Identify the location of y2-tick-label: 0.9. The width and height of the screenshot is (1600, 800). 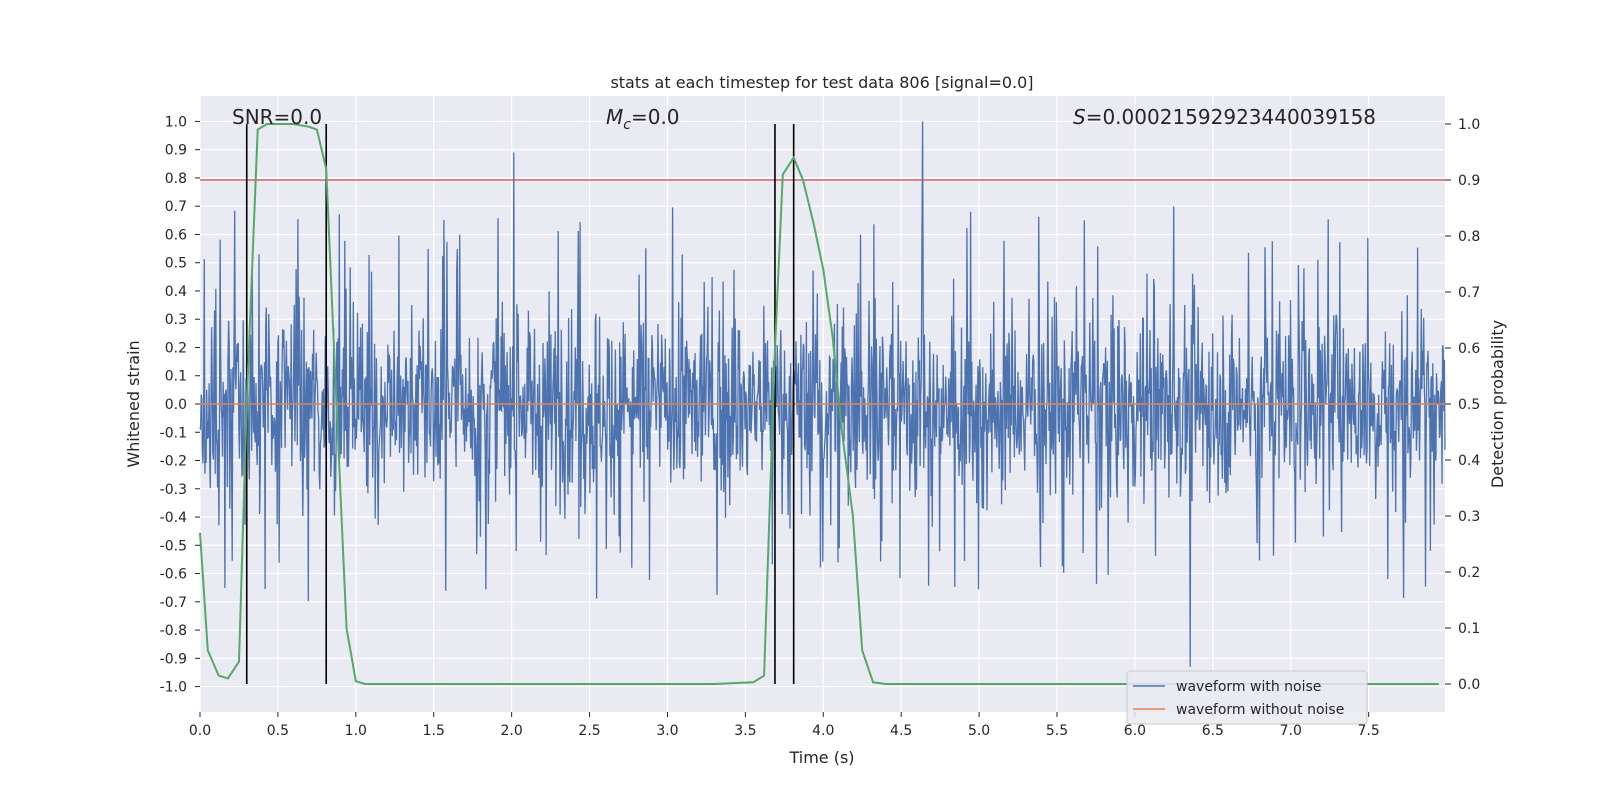
(1469, 181).